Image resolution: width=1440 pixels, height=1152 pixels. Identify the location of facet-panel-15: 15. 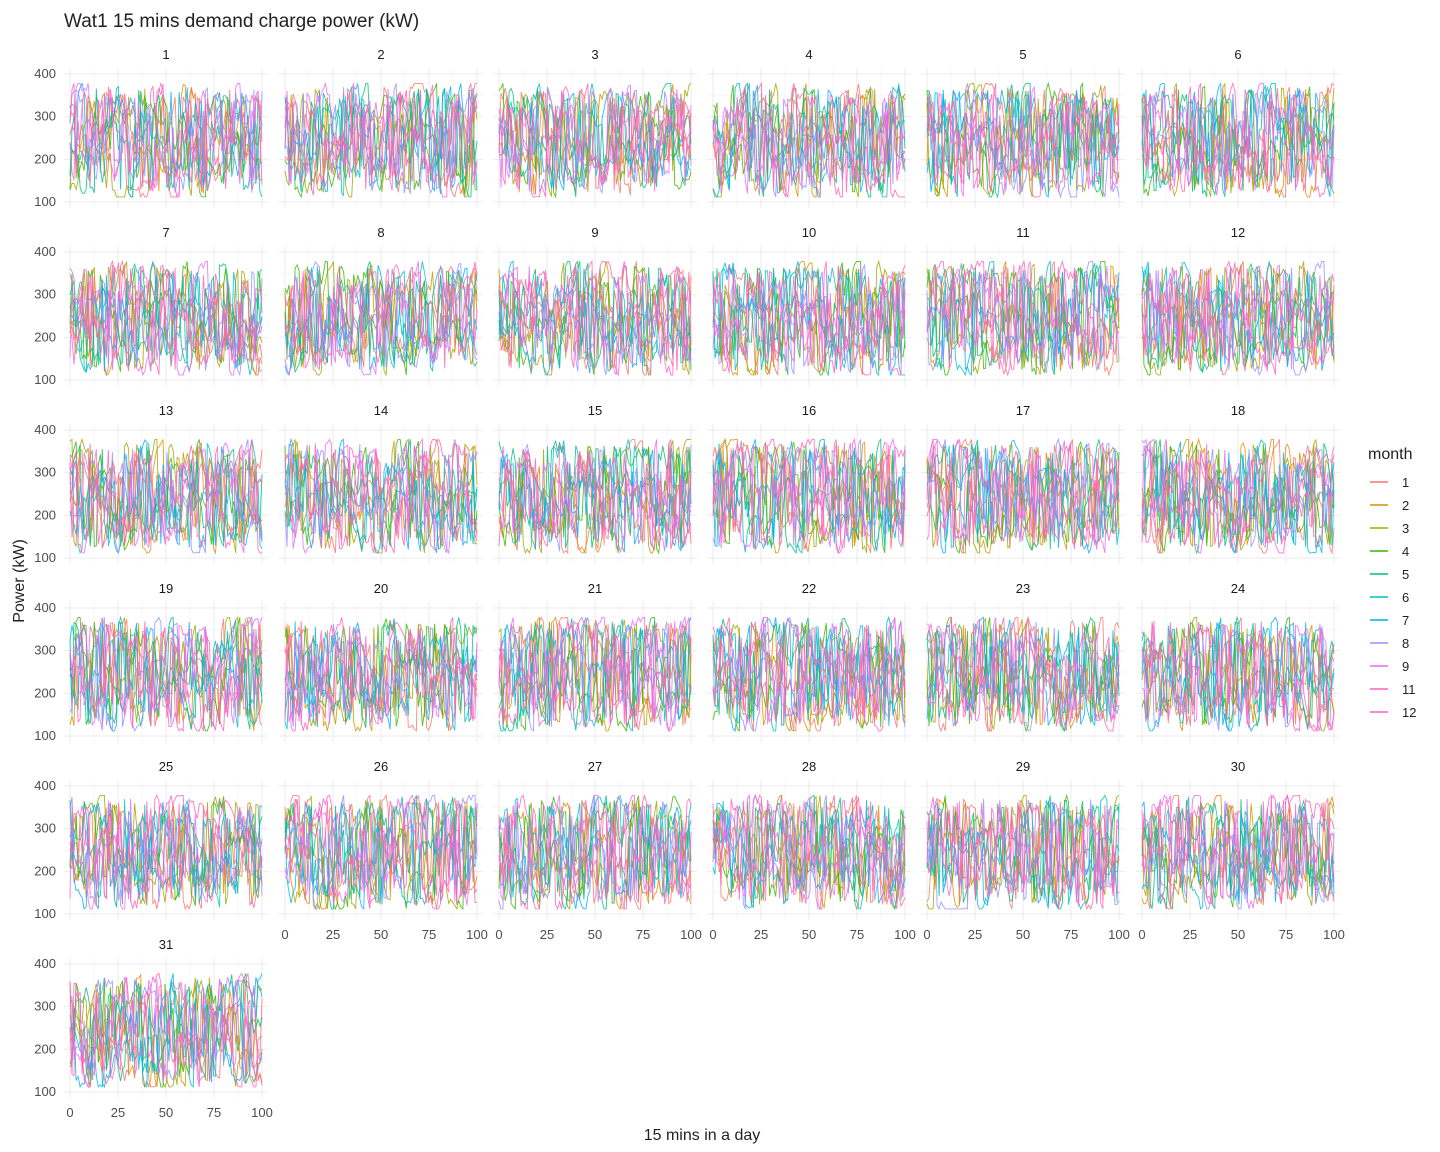
(595, 483).